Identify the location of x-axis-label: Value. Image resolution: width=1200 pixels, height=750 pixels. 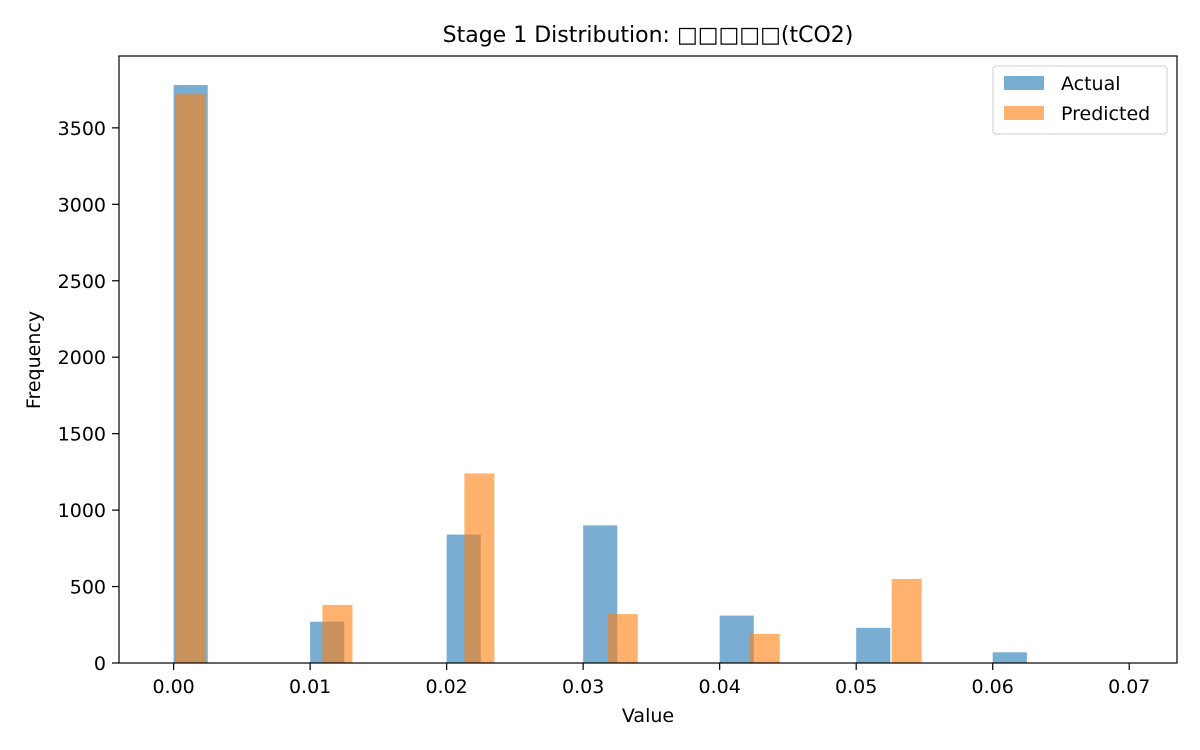
(648, 716).